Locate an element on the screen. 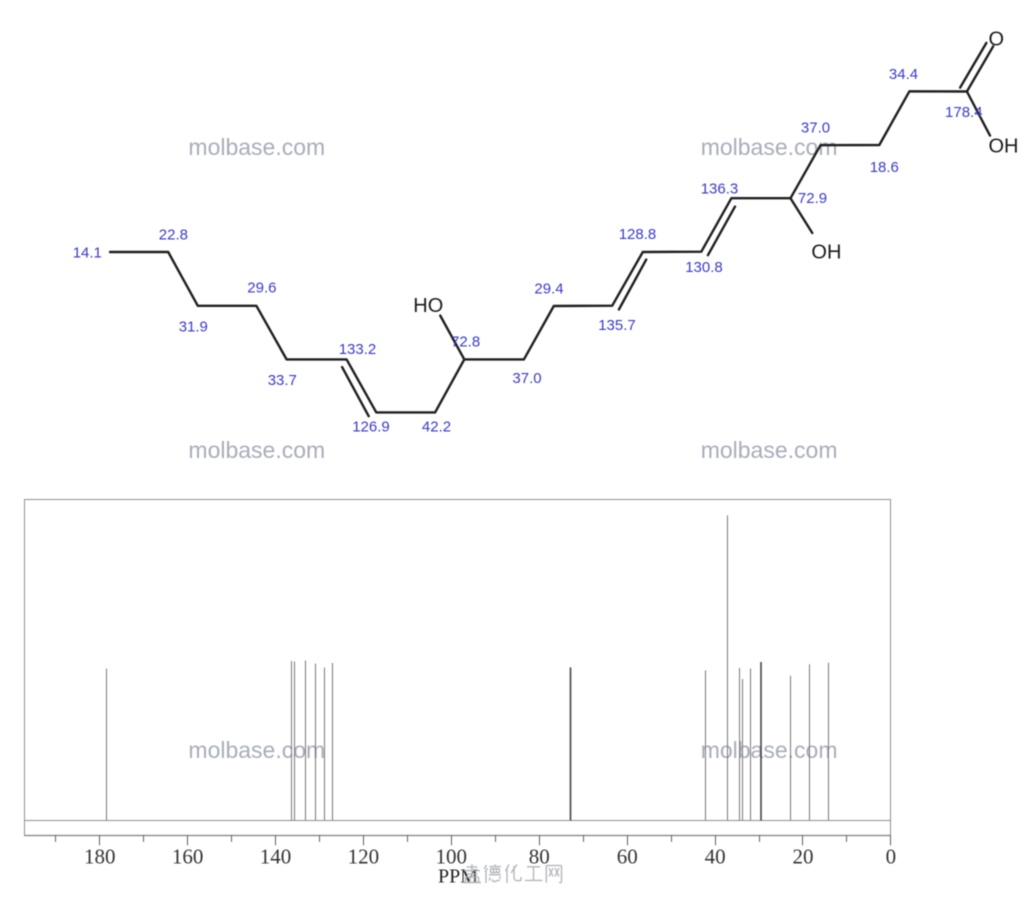 The width and height of the screenshot is (1024, 905). svg-text: 130.8 is located at coordinates (704, 267).